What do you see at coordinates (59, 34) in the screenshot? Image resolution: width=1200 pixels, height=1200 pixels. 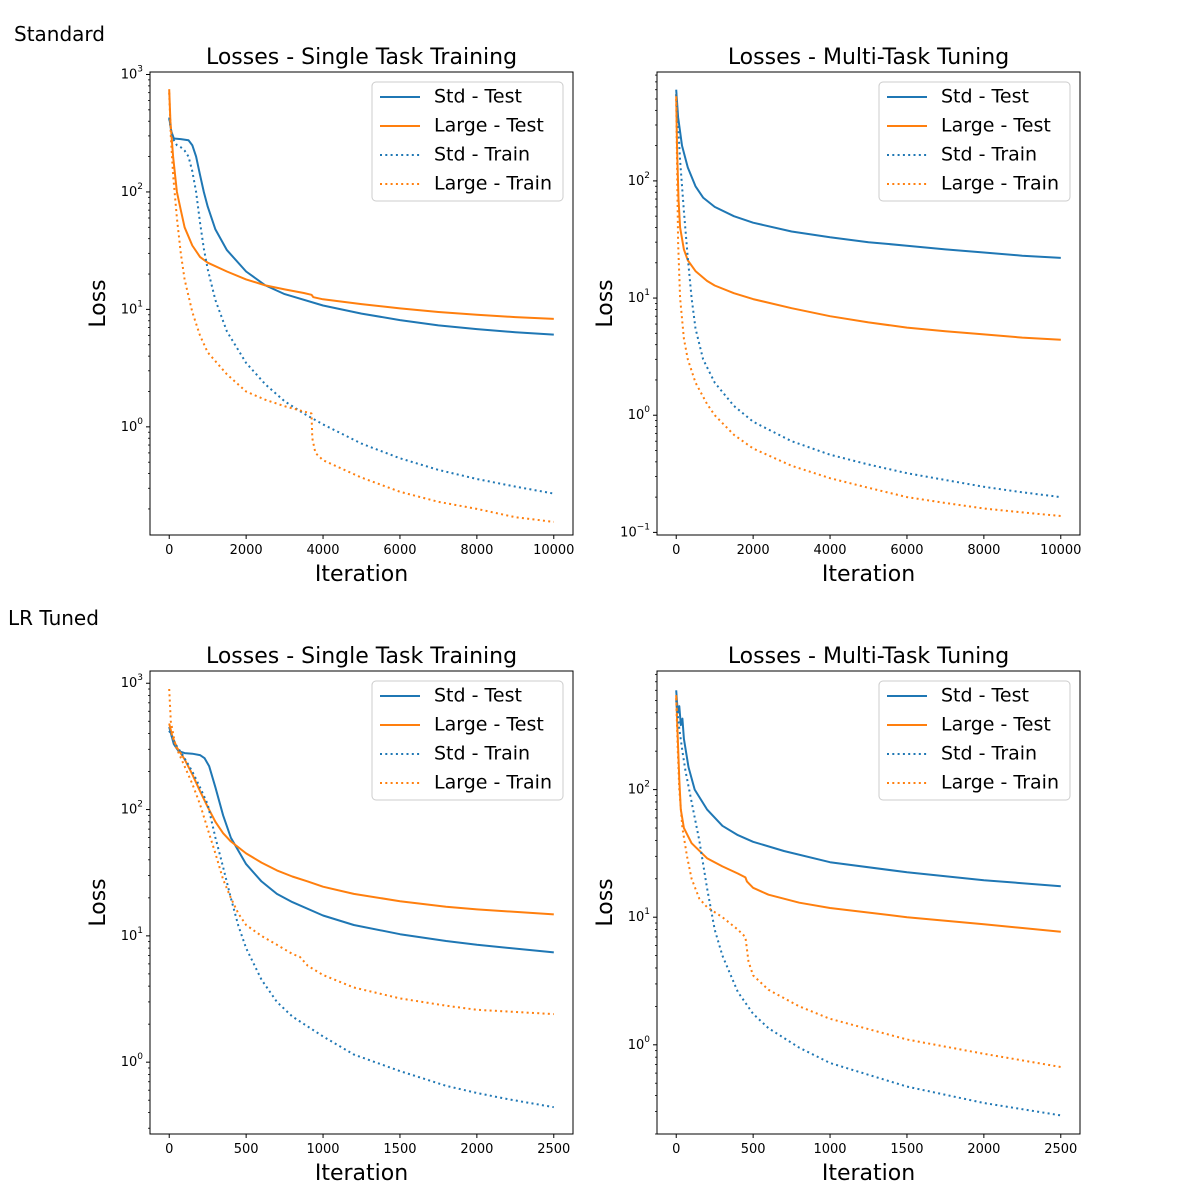 I see `row-label-standard: Standard` at bounding box center [59, 34].